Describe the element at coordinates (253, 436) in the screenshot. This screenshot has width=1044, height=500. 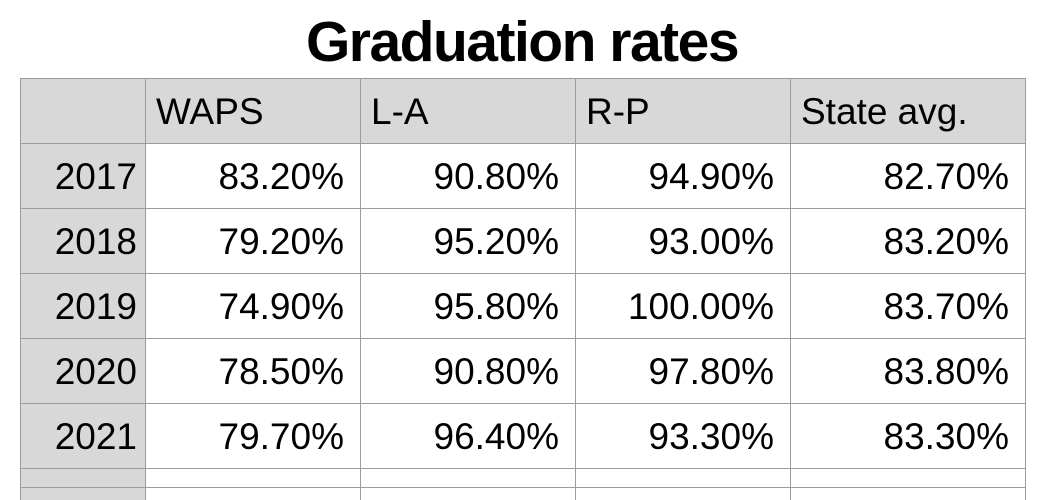
I see `value-cell: 79.70%` at that location.